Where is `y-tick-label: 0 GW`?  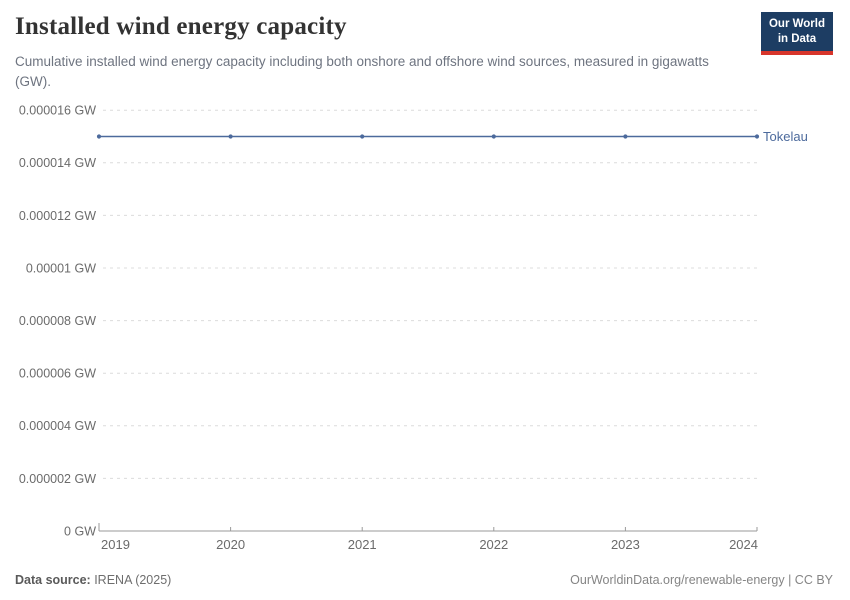 y-tick-label: 0 GW is located at coordinates (80, 531).